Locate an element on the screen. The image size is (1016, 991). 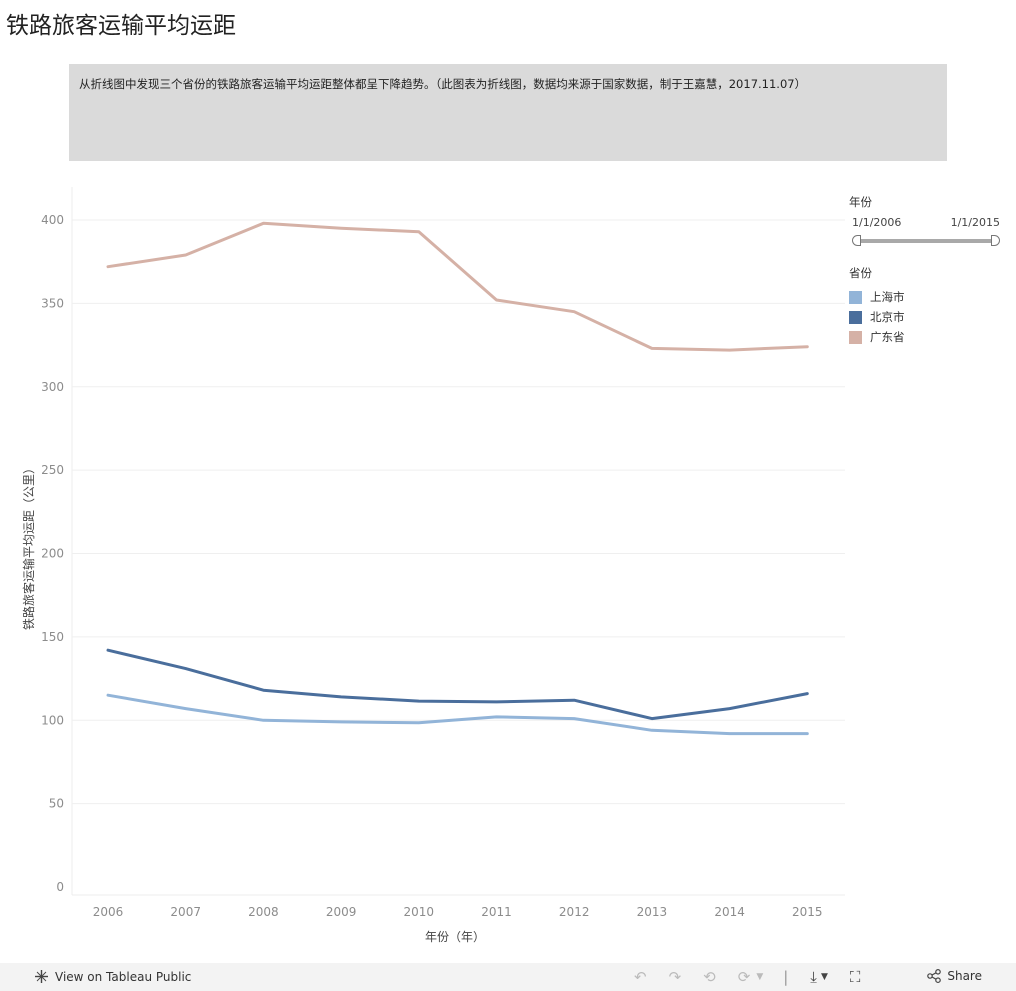
toolbar: ↶ ↷ ⟲ ⟳ ▼ | ⤓ ▼ ⛶ is located at coordinates (747, 977).